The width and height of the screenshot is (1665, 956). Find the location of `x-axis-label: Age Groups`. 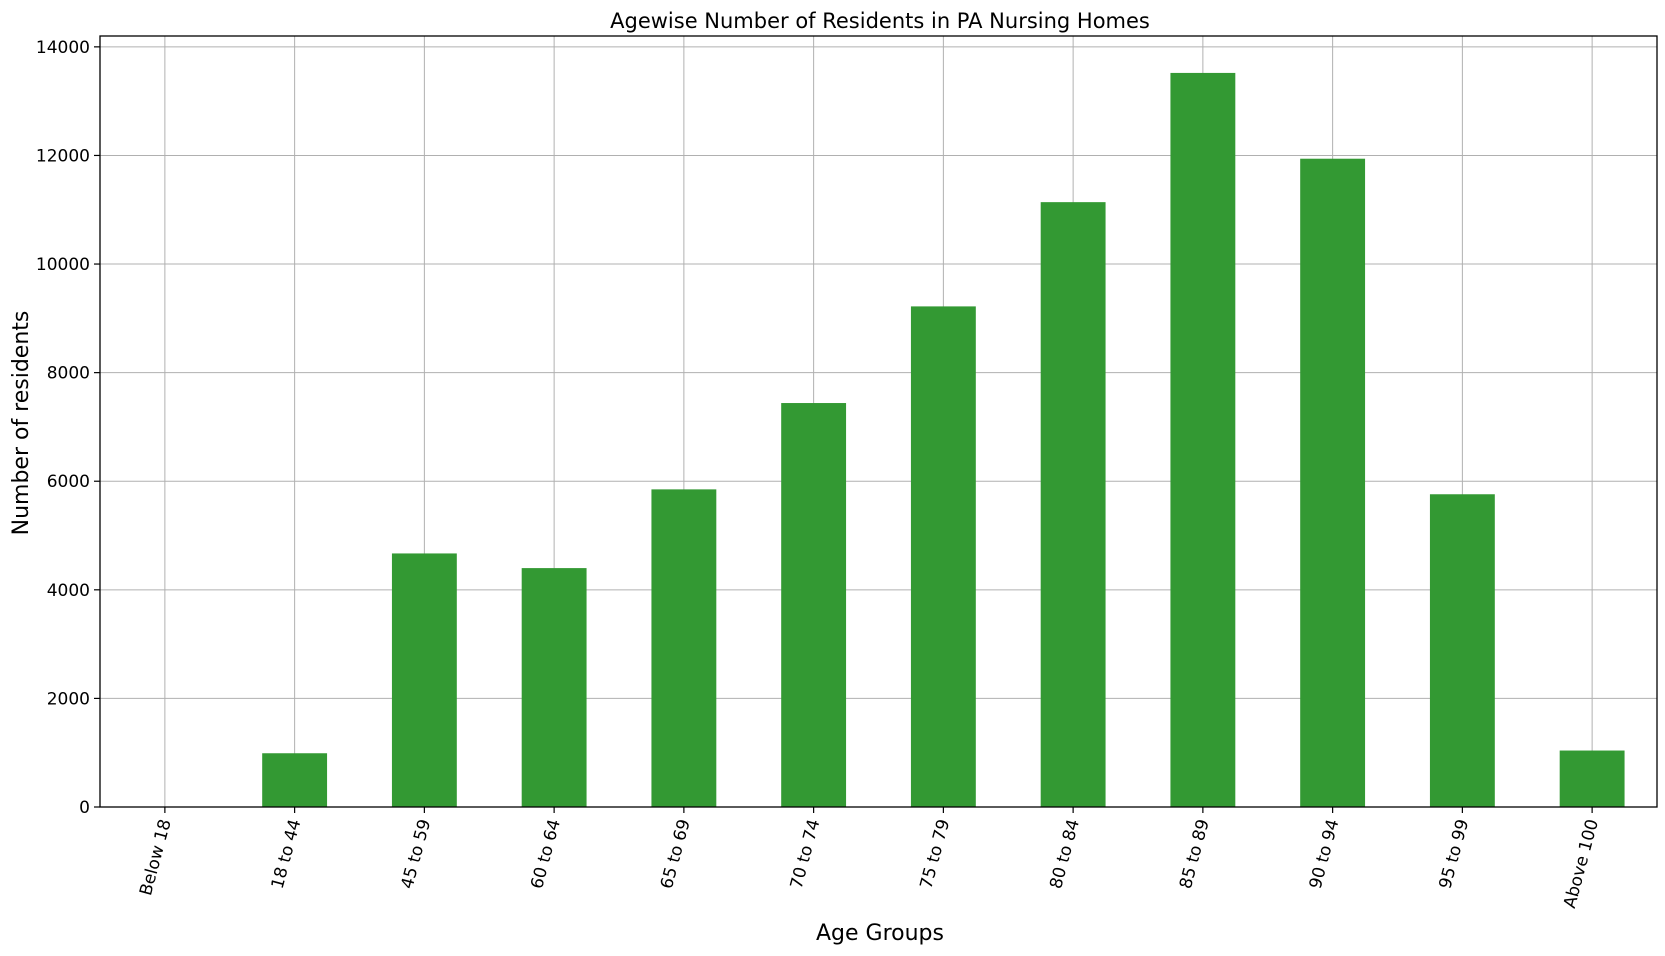

x-axis-label: Age Groups is located at coordinates (880, 933).